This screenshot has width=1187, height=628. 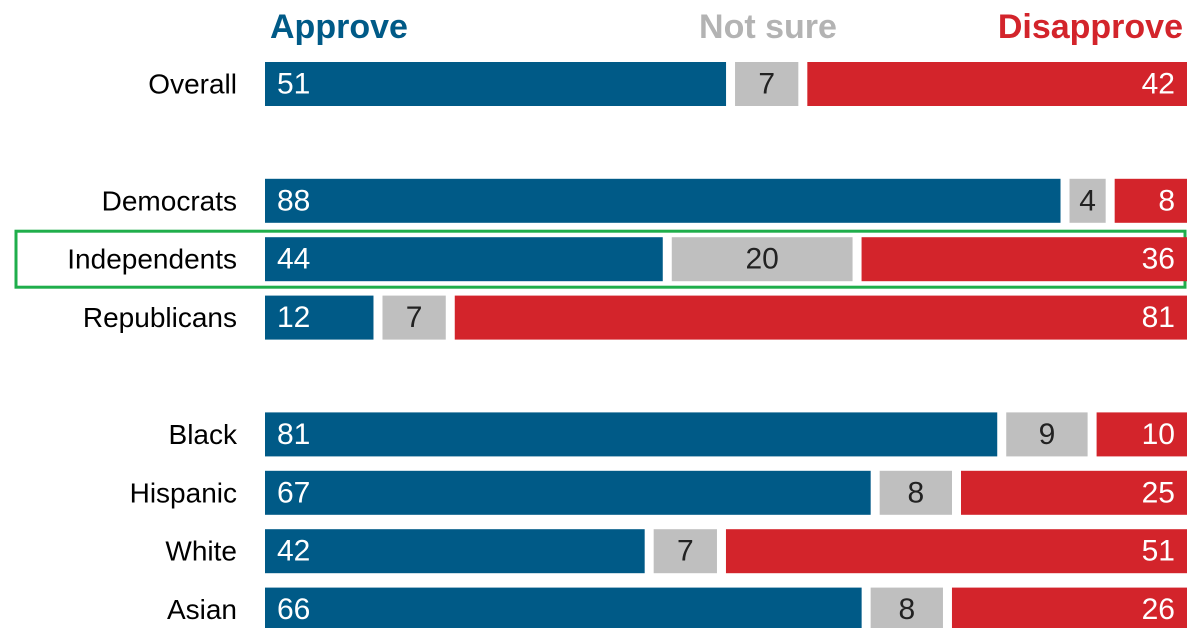 What do you see at coordinates (339, 27) in the screenshot?
I see `legend-label: Approve` at bounding box center [339, 27].